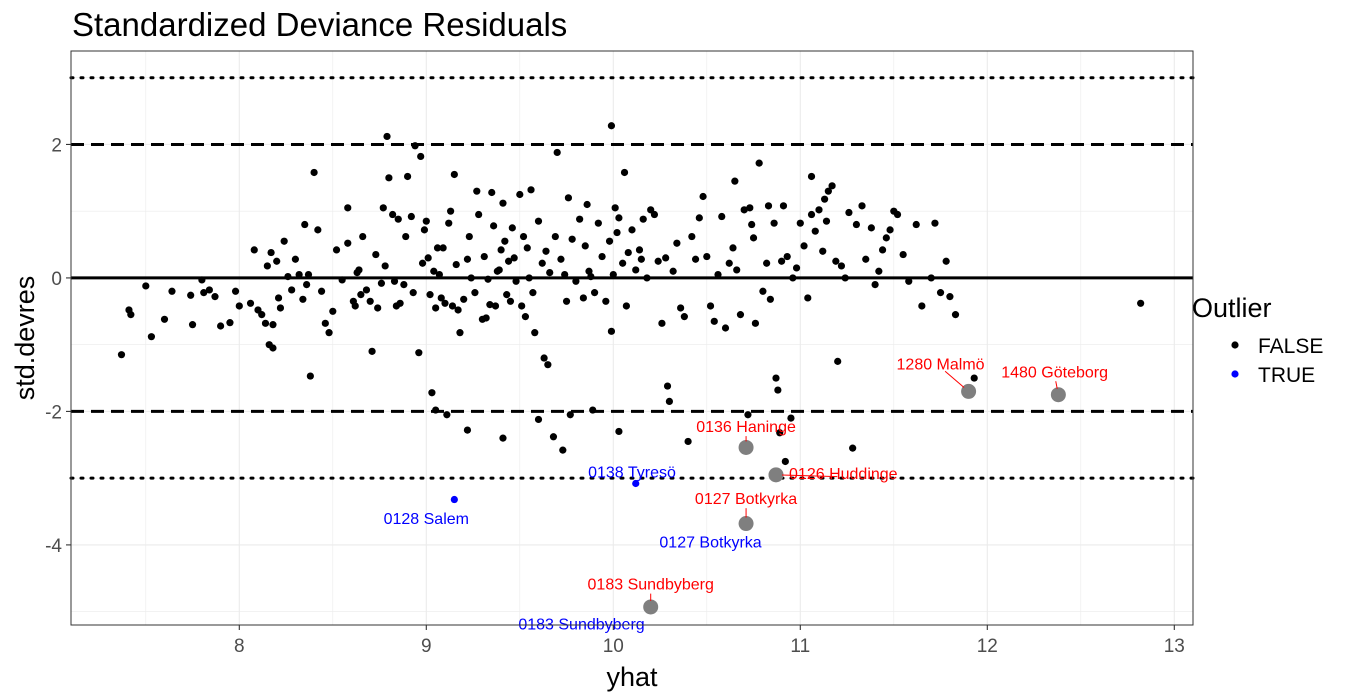 This screenshot has height=700, width=1352. Describe the element at coordinates (426, 519) in the screenshot. I see `annotation-label: 0128 Salem` at that location.